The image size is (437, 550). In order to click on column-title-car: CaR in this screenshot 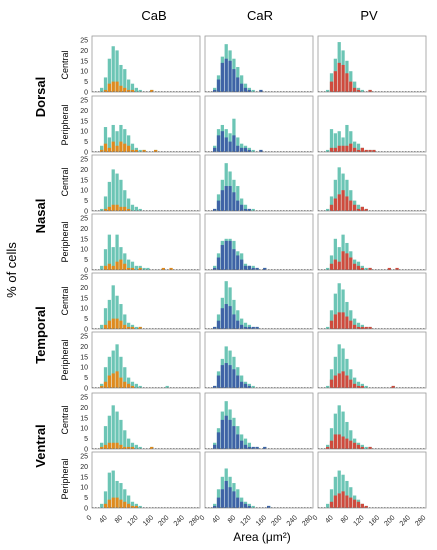, I will do `click(260, 15)`.